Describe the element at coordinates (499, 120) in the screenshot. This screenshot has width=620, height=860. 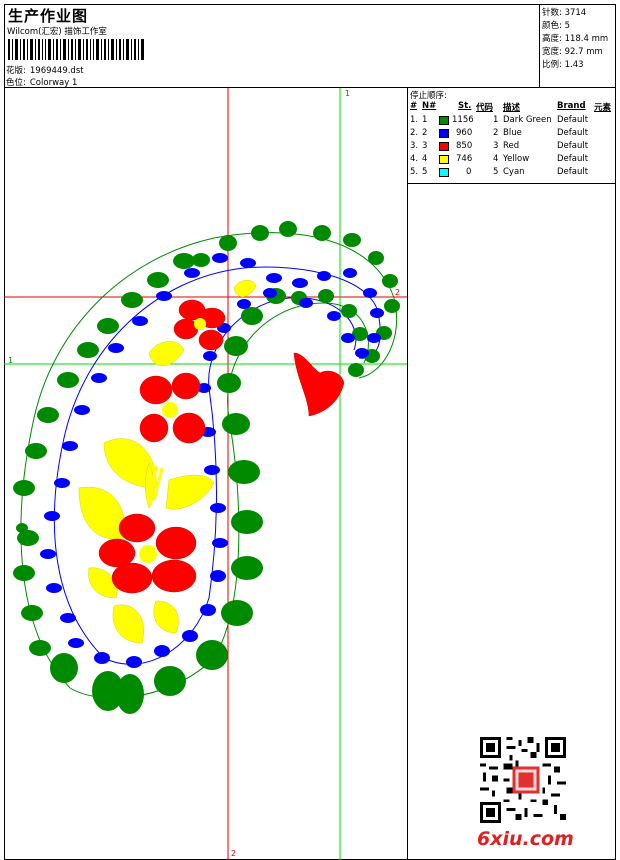
I see `sequence-row: 1. 1 1156 1 Dark Green Default` at that location.